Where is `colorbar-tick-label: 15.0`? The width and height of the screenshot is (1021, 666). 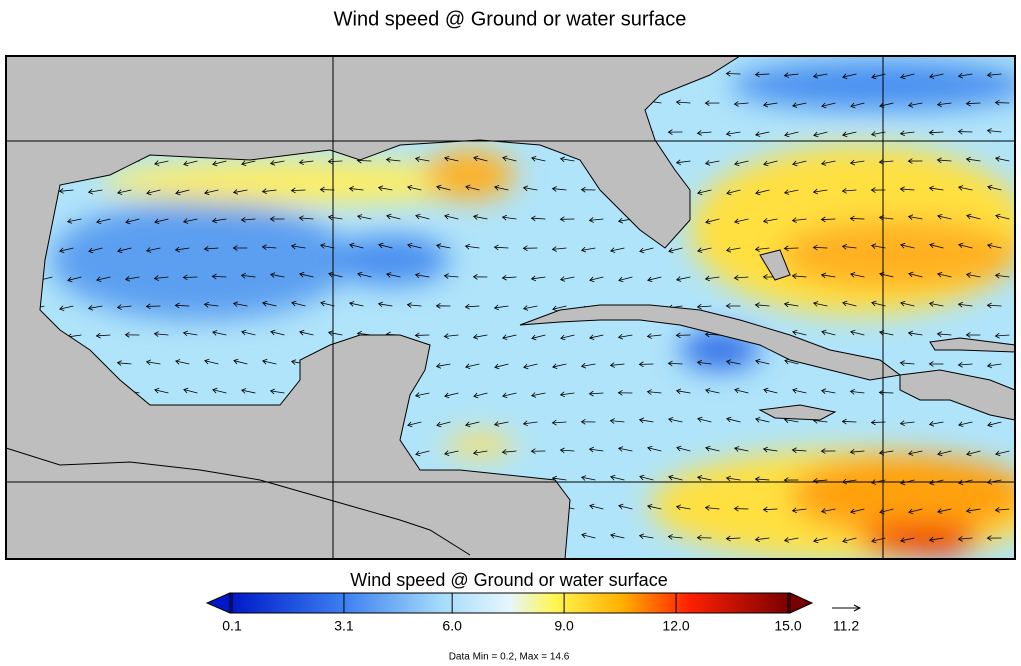 colorbar-tick-label: 15.0 is located at coordinates (787, 626).